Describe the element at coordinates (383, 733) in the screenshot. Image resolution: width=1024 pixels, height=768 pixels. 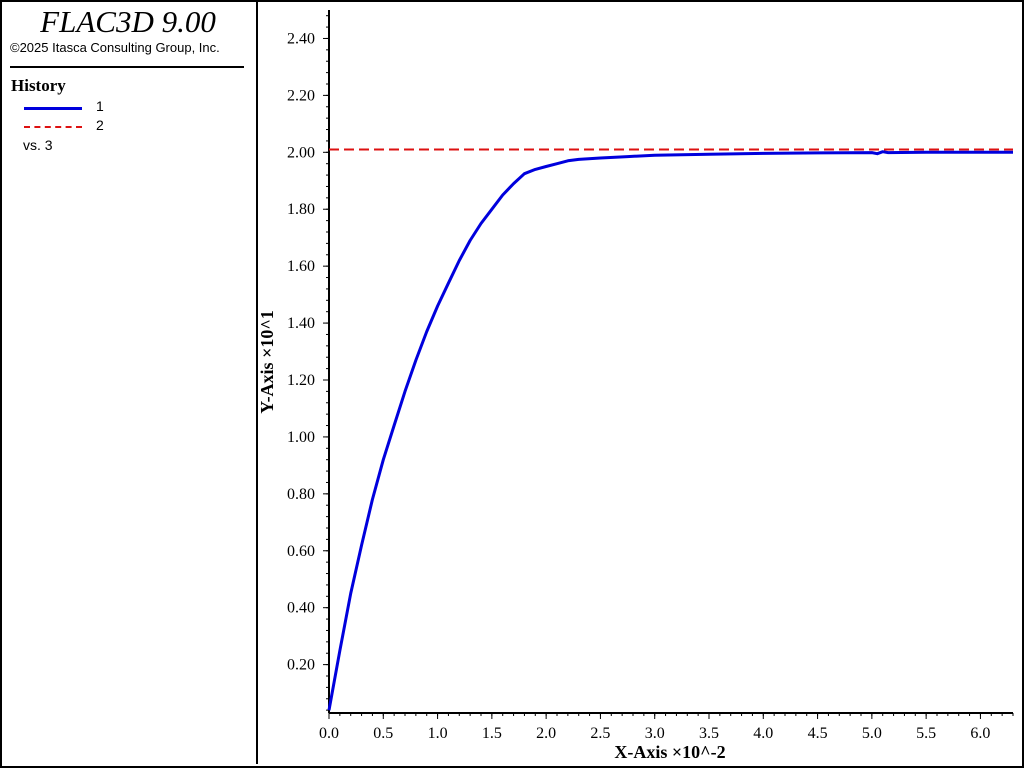
I see `x-tick-label: 0.5` at that location.